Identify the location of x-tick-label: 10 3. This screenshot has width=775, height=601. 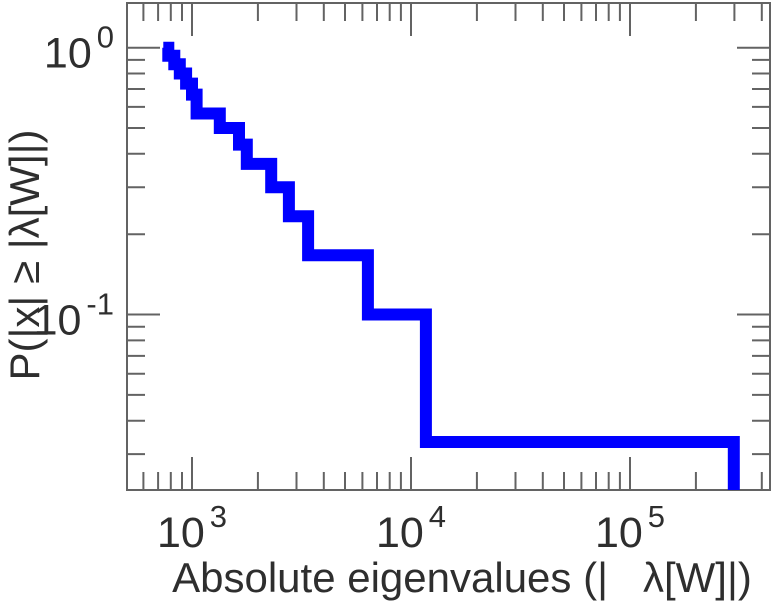
(192, 528).